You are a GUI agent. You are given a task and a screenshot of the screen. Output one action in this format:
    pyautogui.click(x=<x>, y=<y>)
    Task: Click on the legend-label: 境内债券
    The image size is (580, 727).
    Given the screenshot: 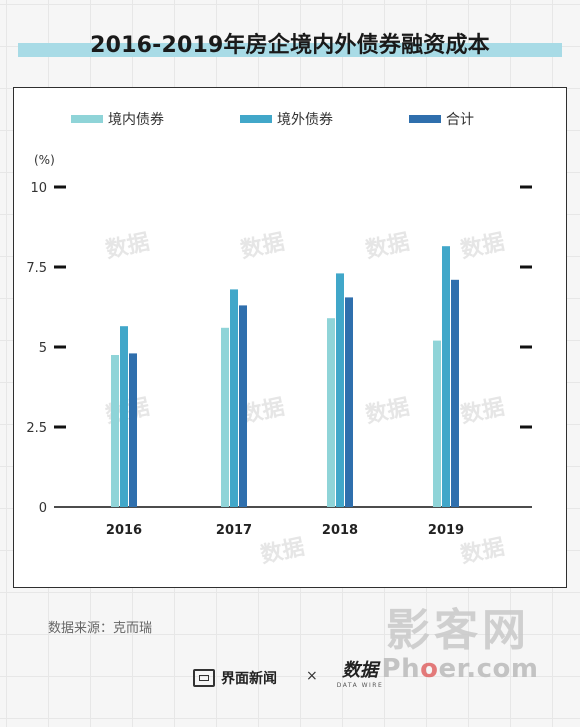 What is the action you would take?
    pyautogui.click(x=136, y=120)
    